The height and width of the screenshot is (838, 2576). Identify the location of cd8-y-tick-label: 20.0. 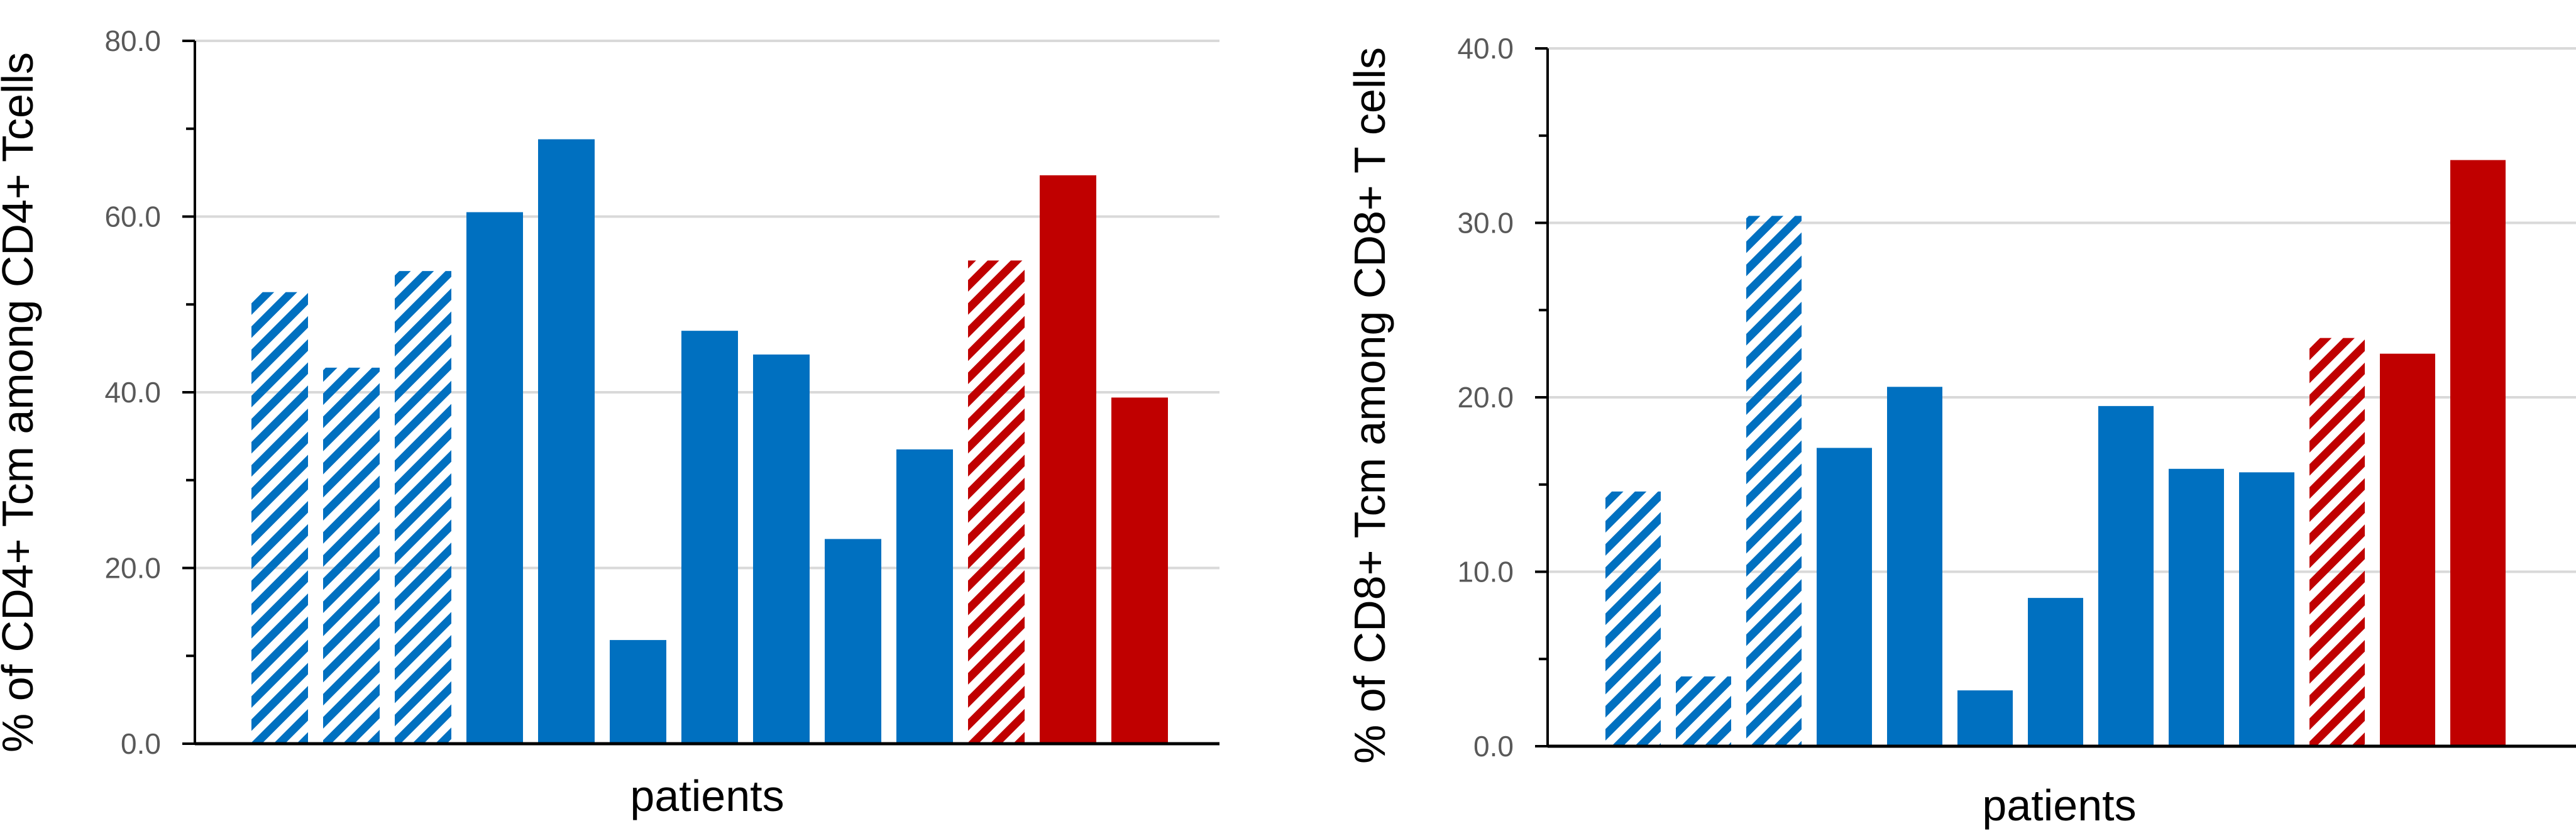
(1485, 397).